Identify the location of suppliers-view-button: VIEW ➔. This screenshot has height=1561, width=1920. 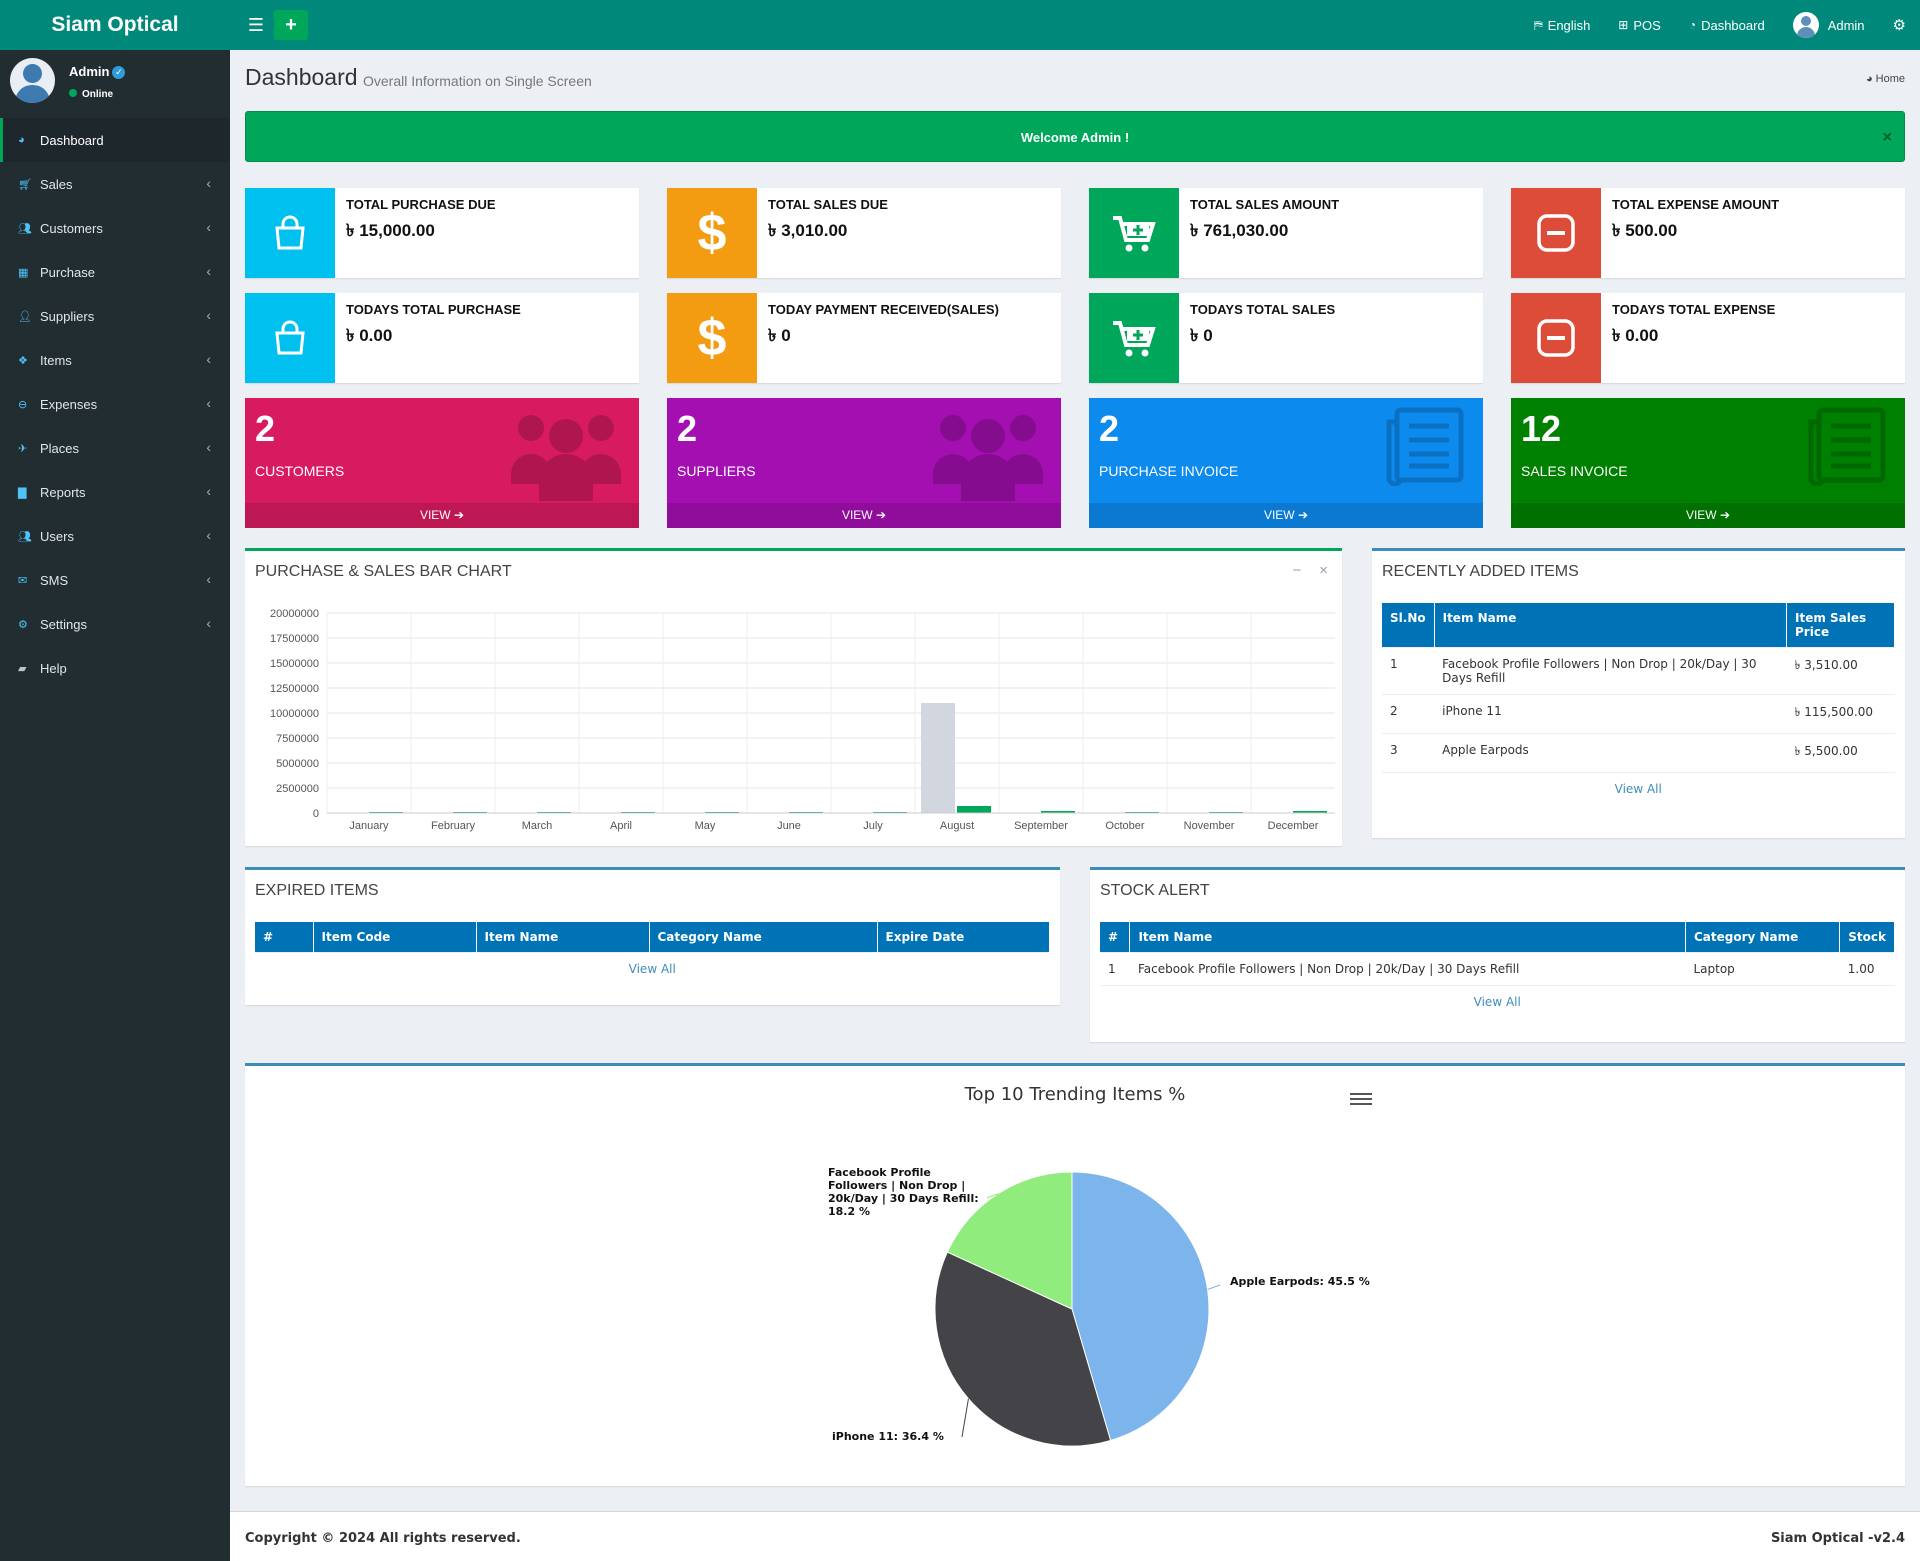
(864, 515).